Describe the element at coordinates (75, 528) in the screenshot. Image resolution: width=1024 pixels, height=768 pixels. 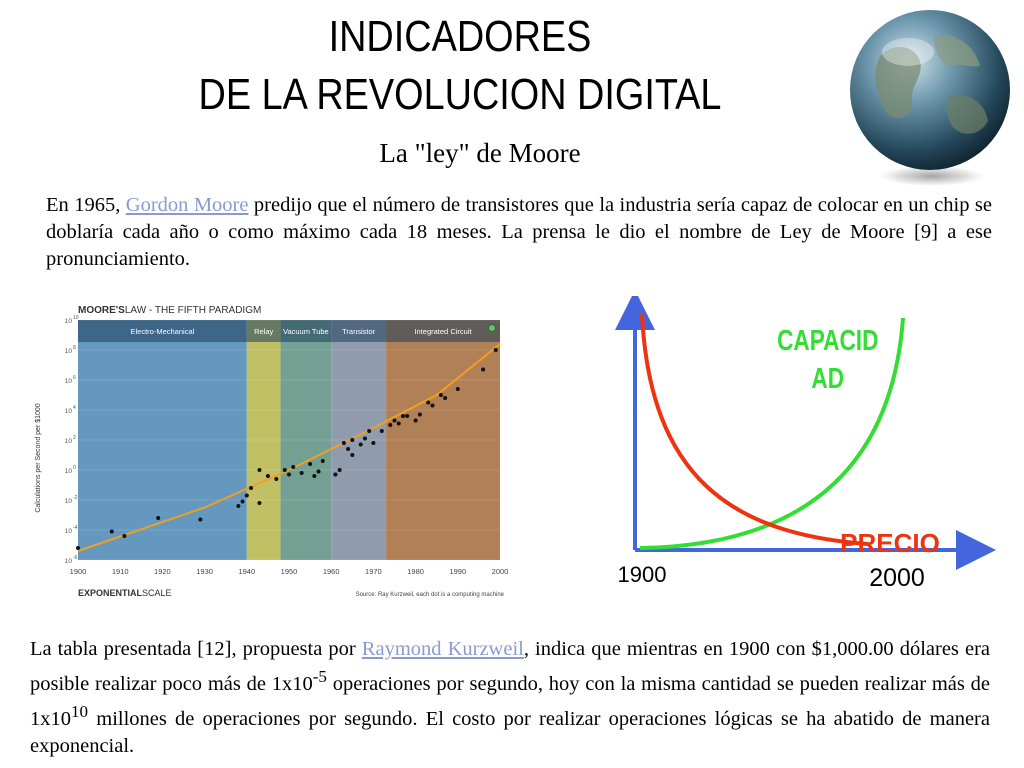
I see `moore-ytick-exp: -4` at that location.